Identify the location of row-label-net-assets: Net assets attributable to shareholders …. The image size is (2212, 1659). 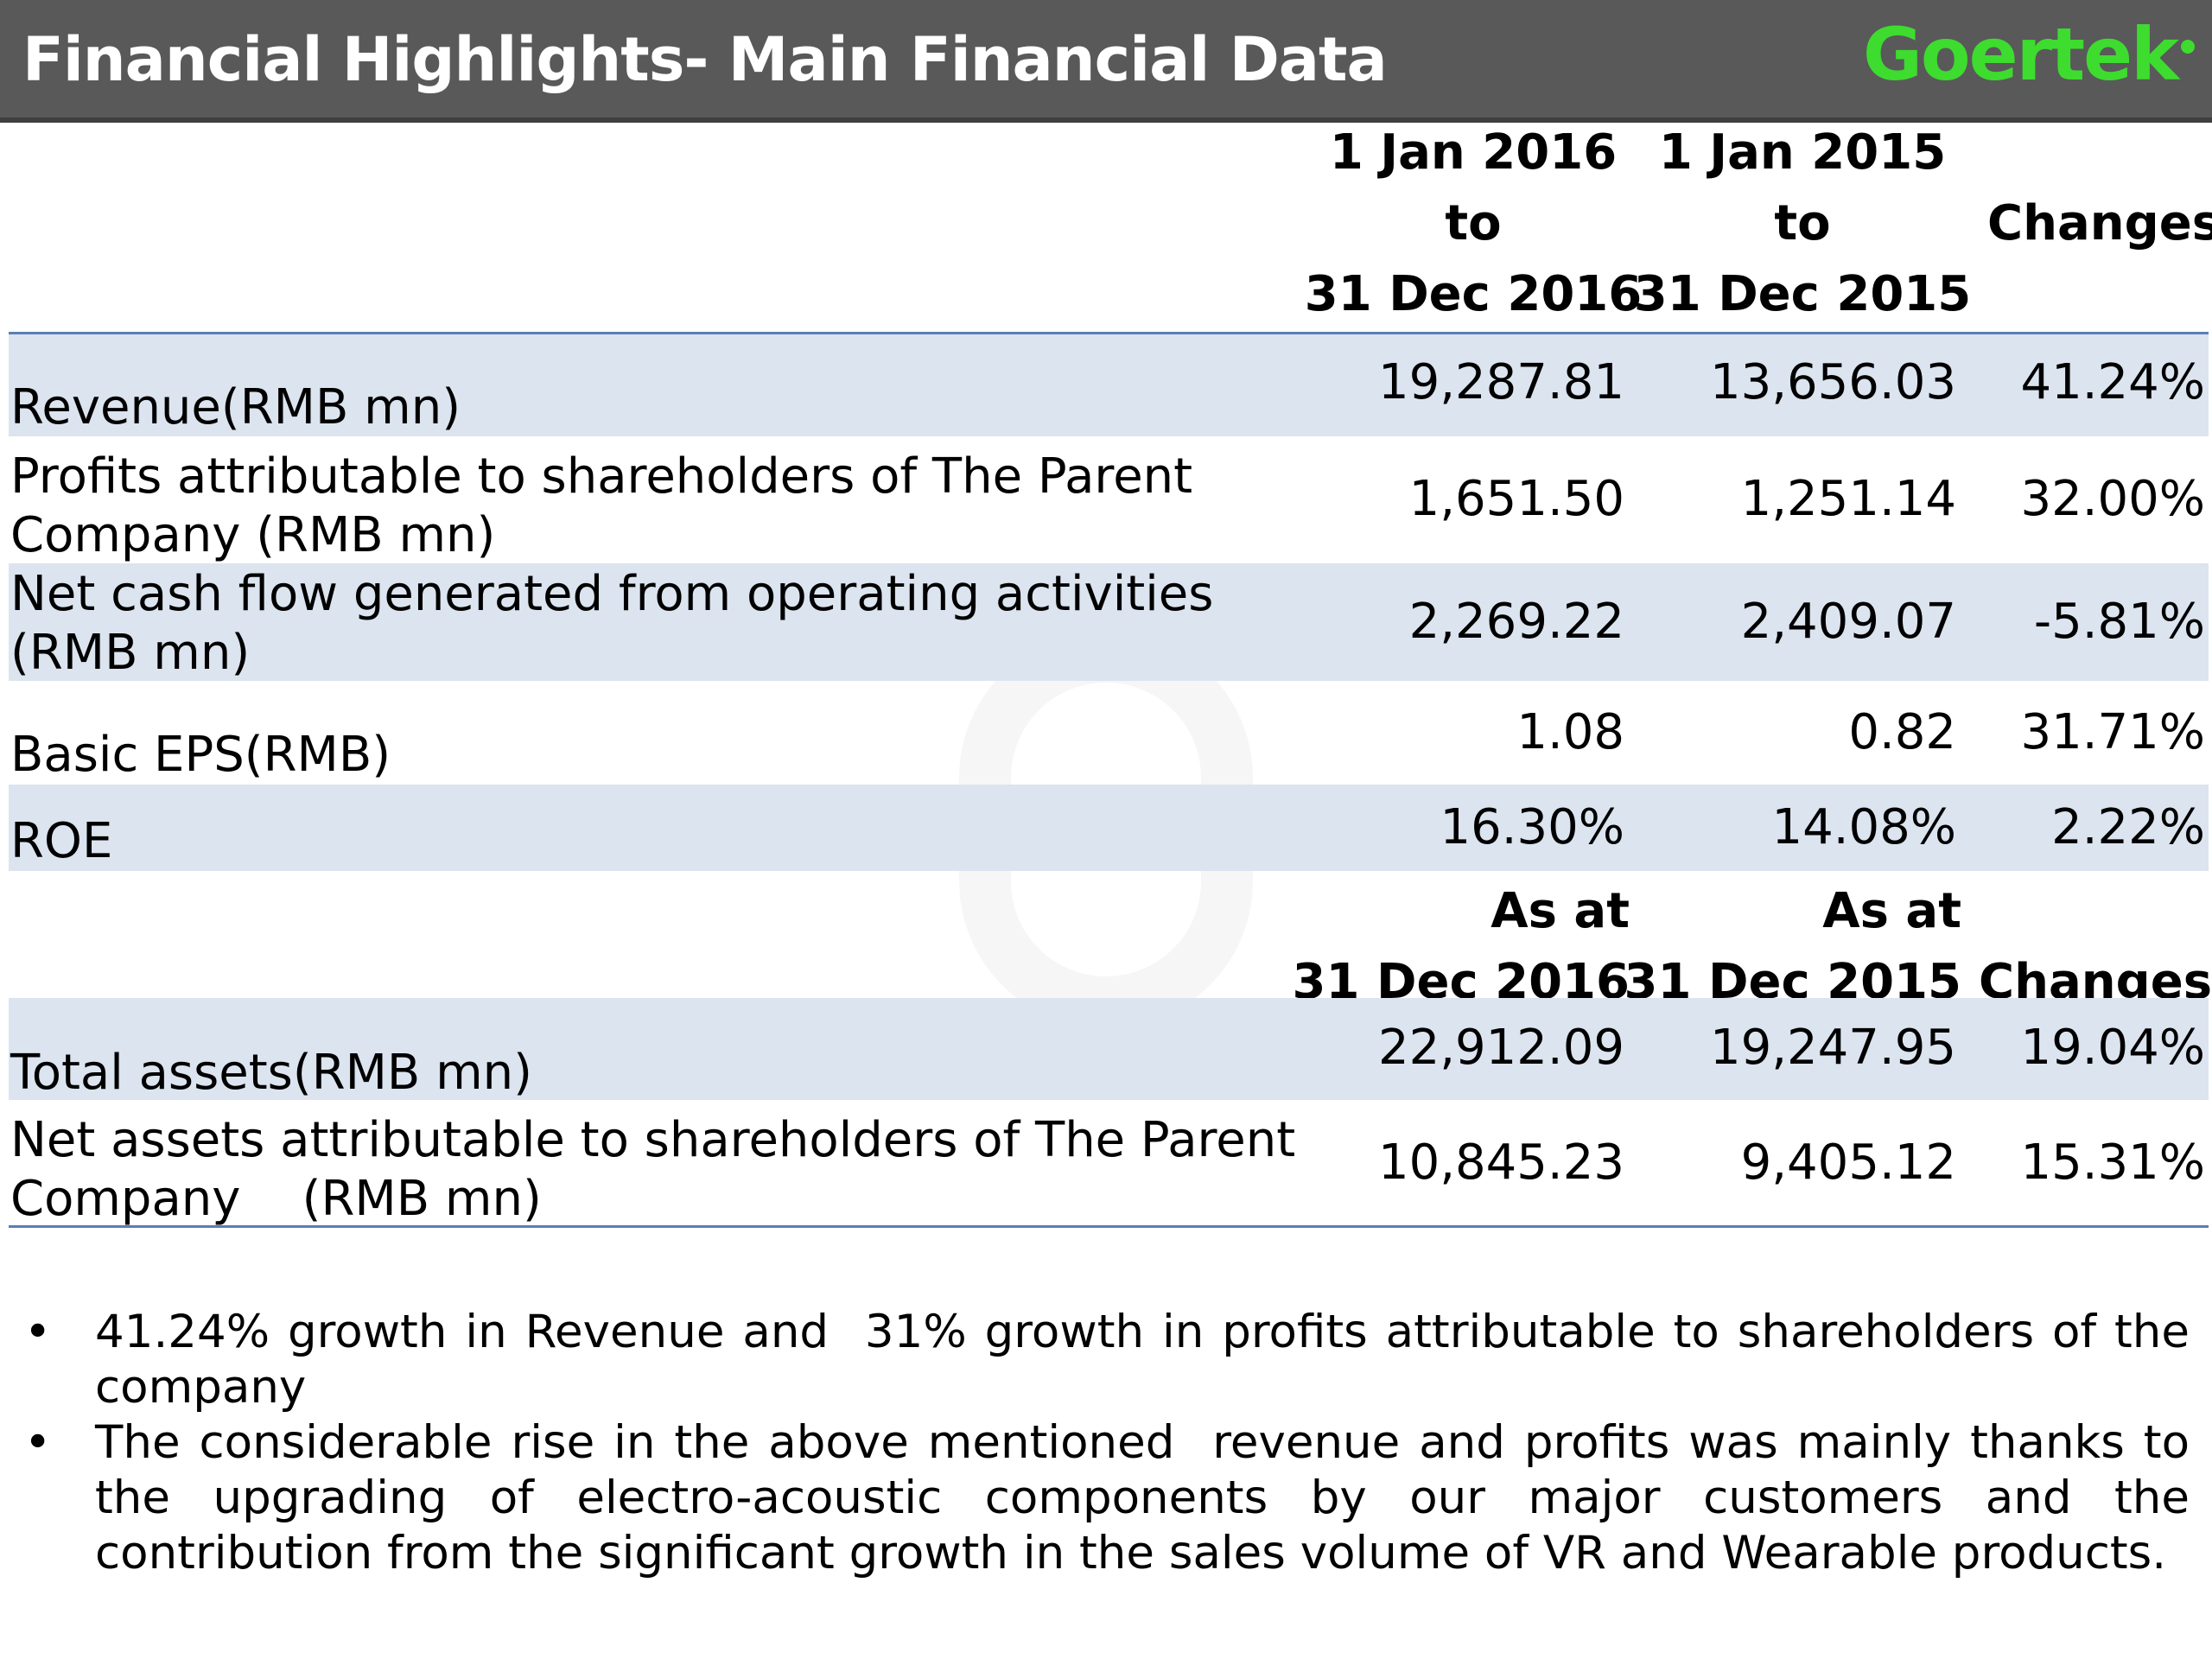
(652, 1170).